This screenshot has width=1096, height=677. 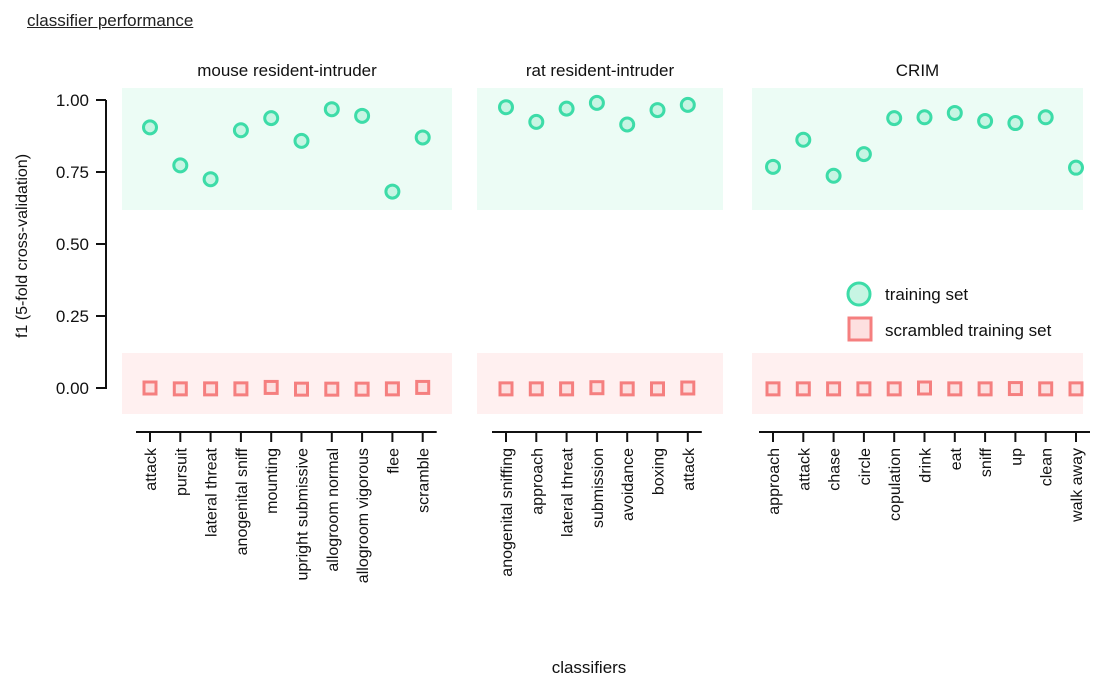 What do you see at coordinates (72, 100) in the screenshot?
I see `y-tick-label: 1.00` at bounding box center [72, 100].